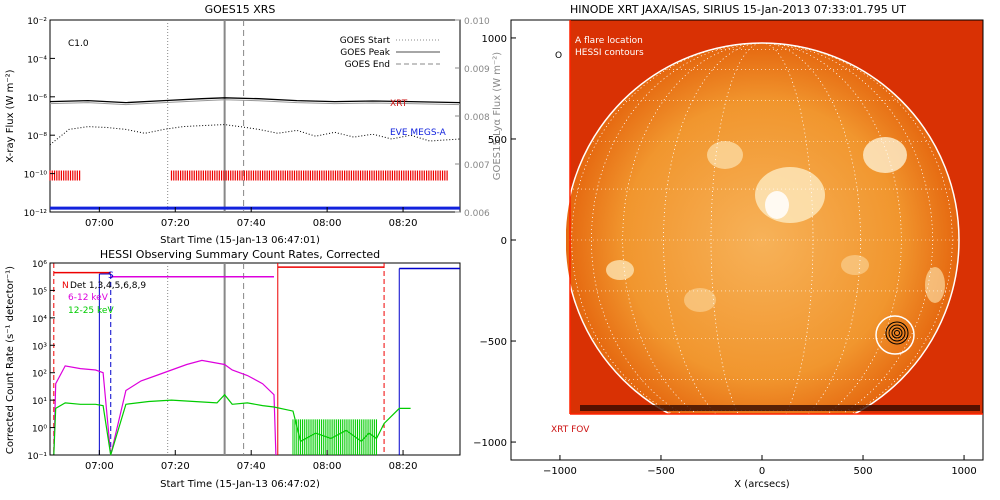  I want to click on goes-ylabel: X-ray Flux (W m⁻²), so click(10, 115).